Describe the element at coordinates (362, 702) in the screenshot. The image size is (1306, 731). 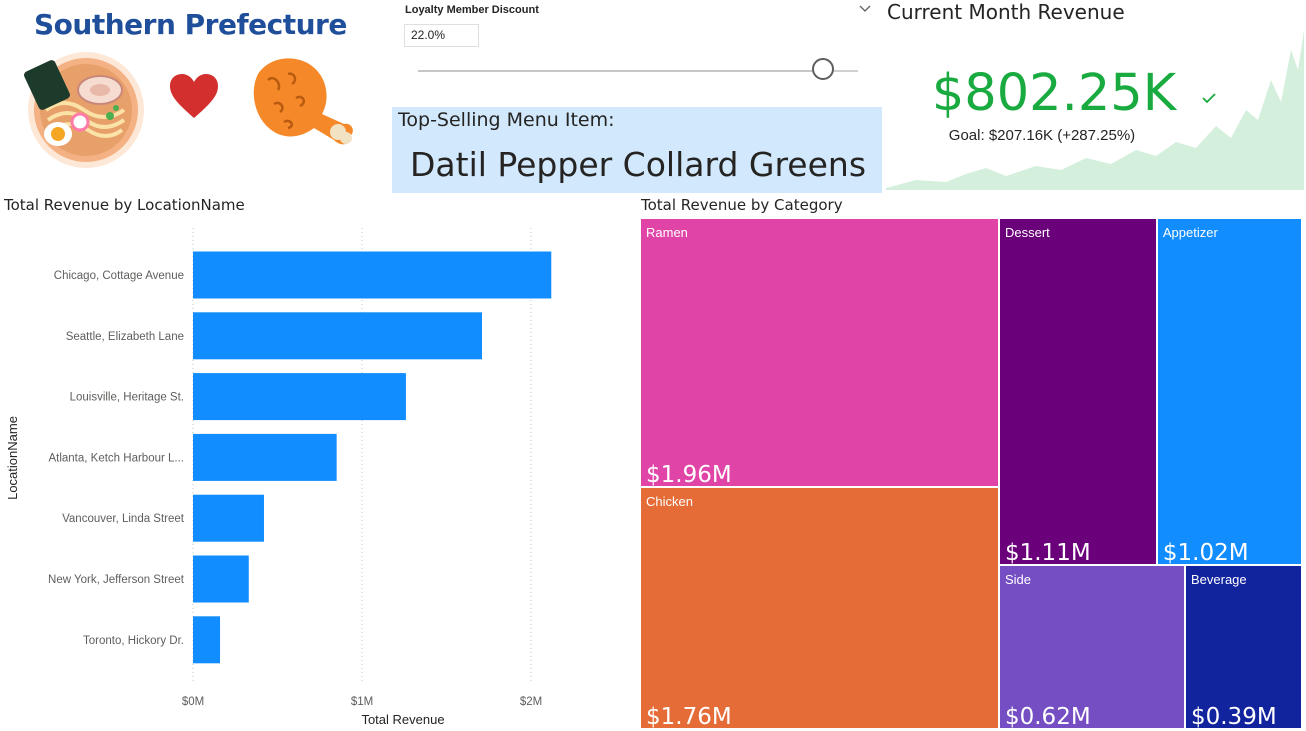
I see `x-tick-label: $1M` at that location.